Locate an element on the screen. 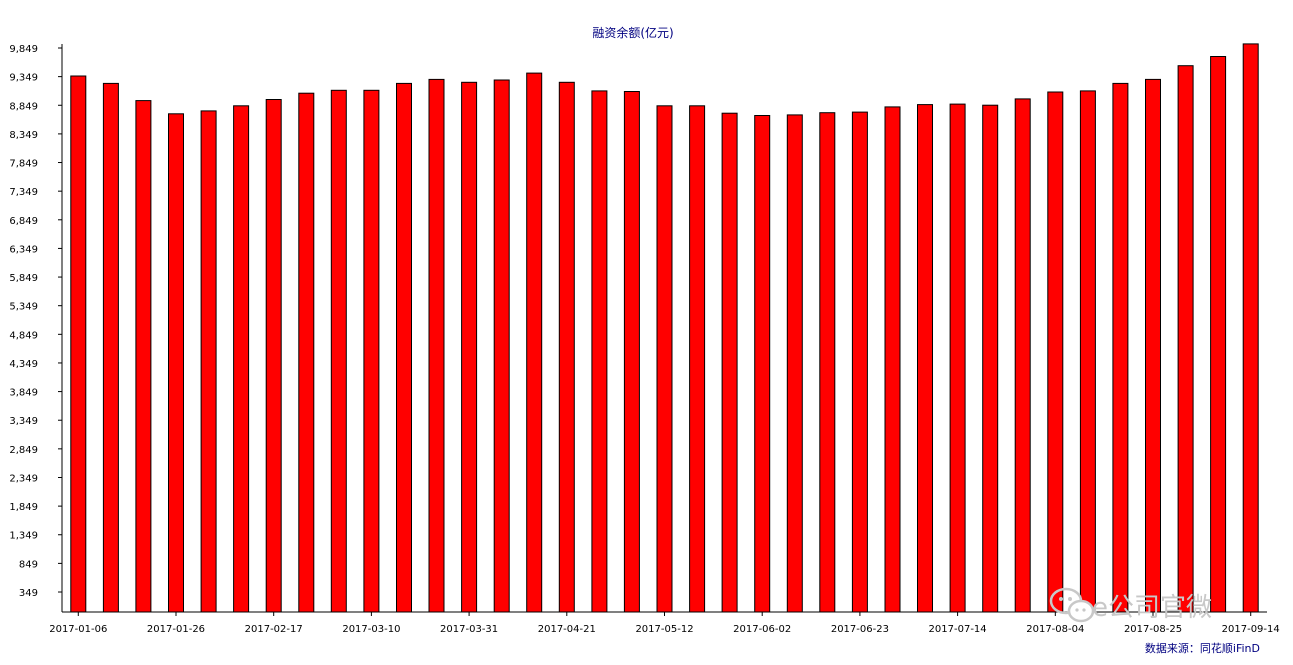  x-tick-label: 2017-09-14 is located at coordinates (1251, 629).